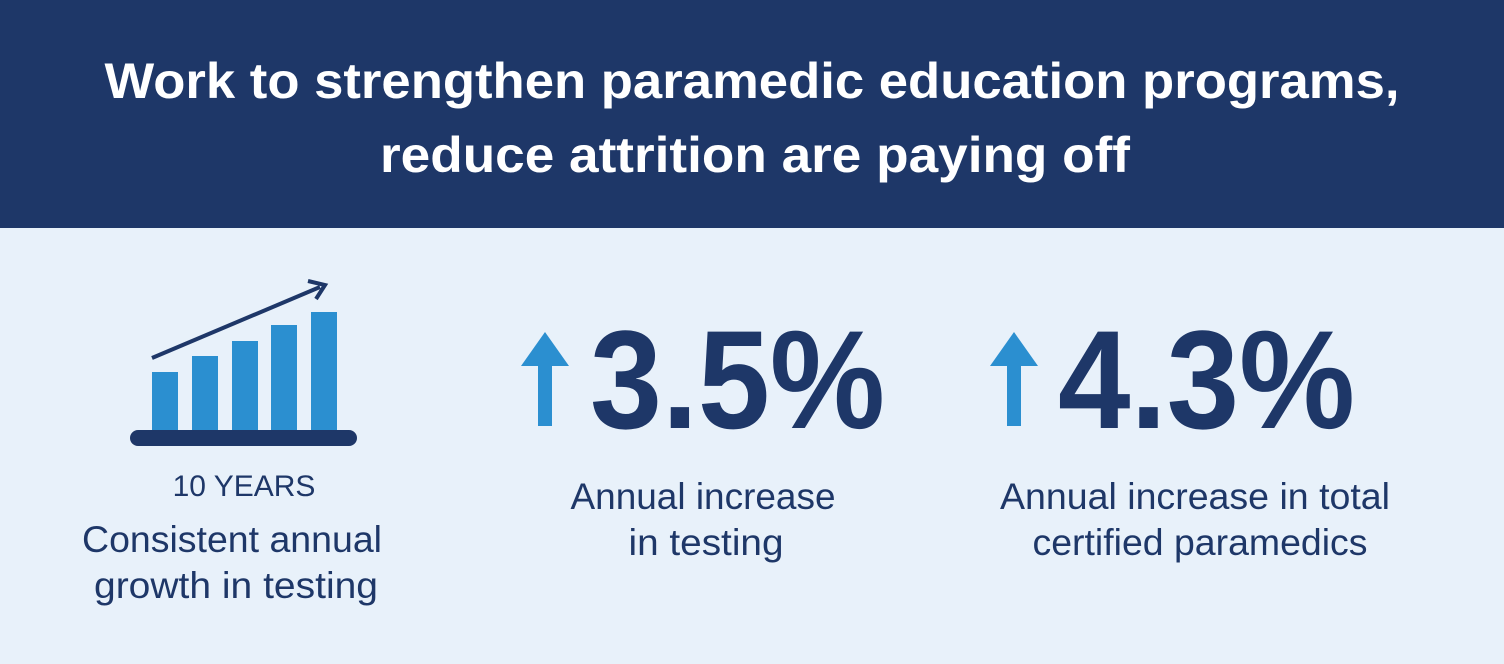 This screenshot has height=664, width=1504. I want to click on stat-caption: in testing, so click(706, 542).